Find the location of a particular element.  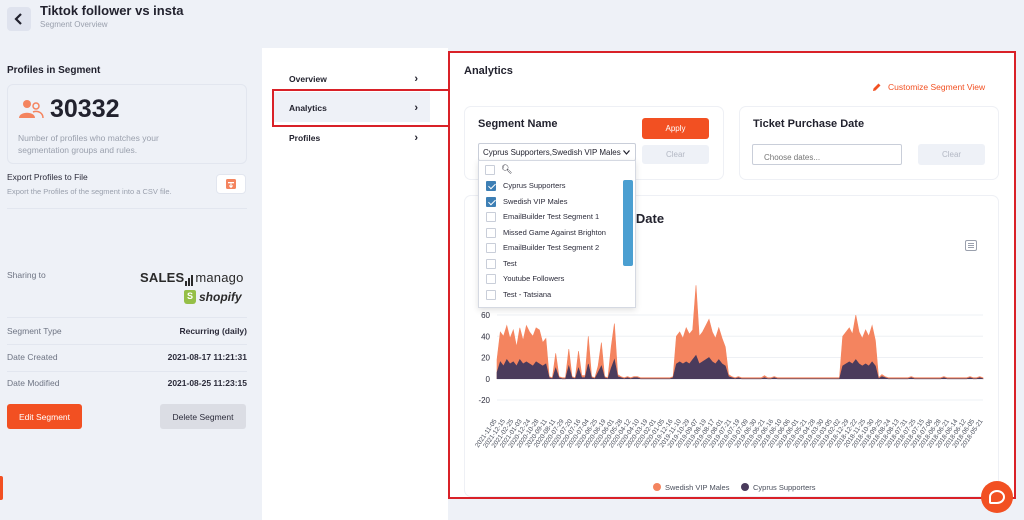

dropdown-option: EmailBuilder Test Segment 1 is located at coordinates (555, 217).